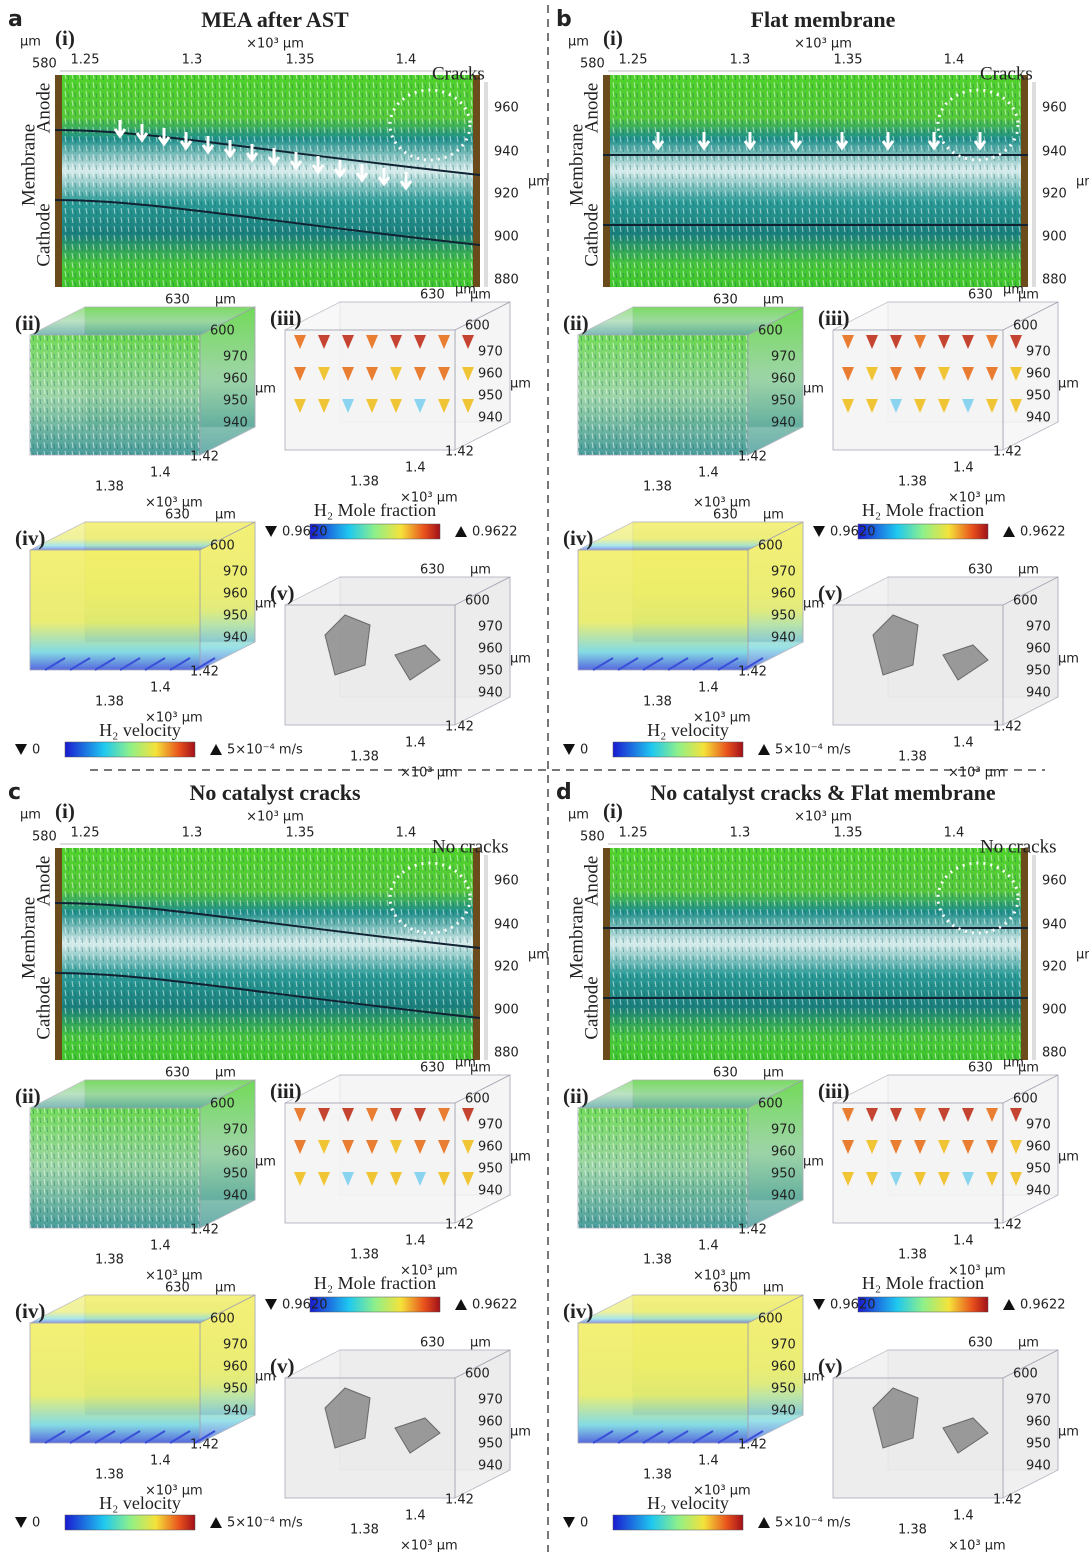 This screenshot has width=1089, height=1552. What do you see at coordinates (1018, 846) in the screenshot?
I see `annotation: No cracks` at bounding box center [1018, 846].